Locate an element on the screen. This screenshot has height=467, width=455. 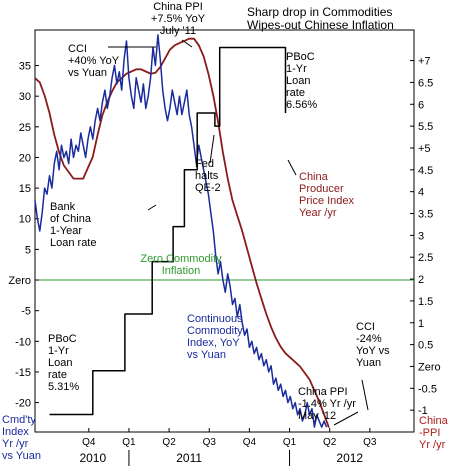
fed-leader is located at coordinates (212, 149).